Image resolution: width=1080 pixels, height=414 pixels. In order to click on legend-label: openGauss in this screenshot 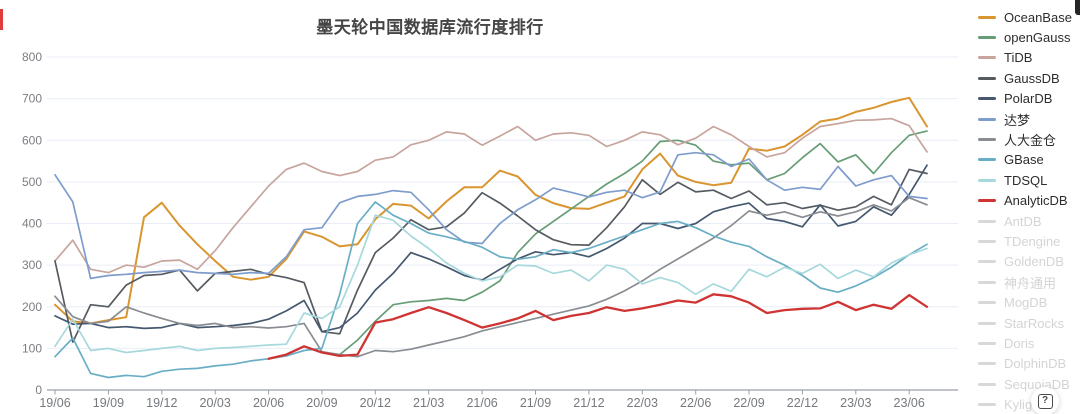, I will do `click(1037, 38)`.